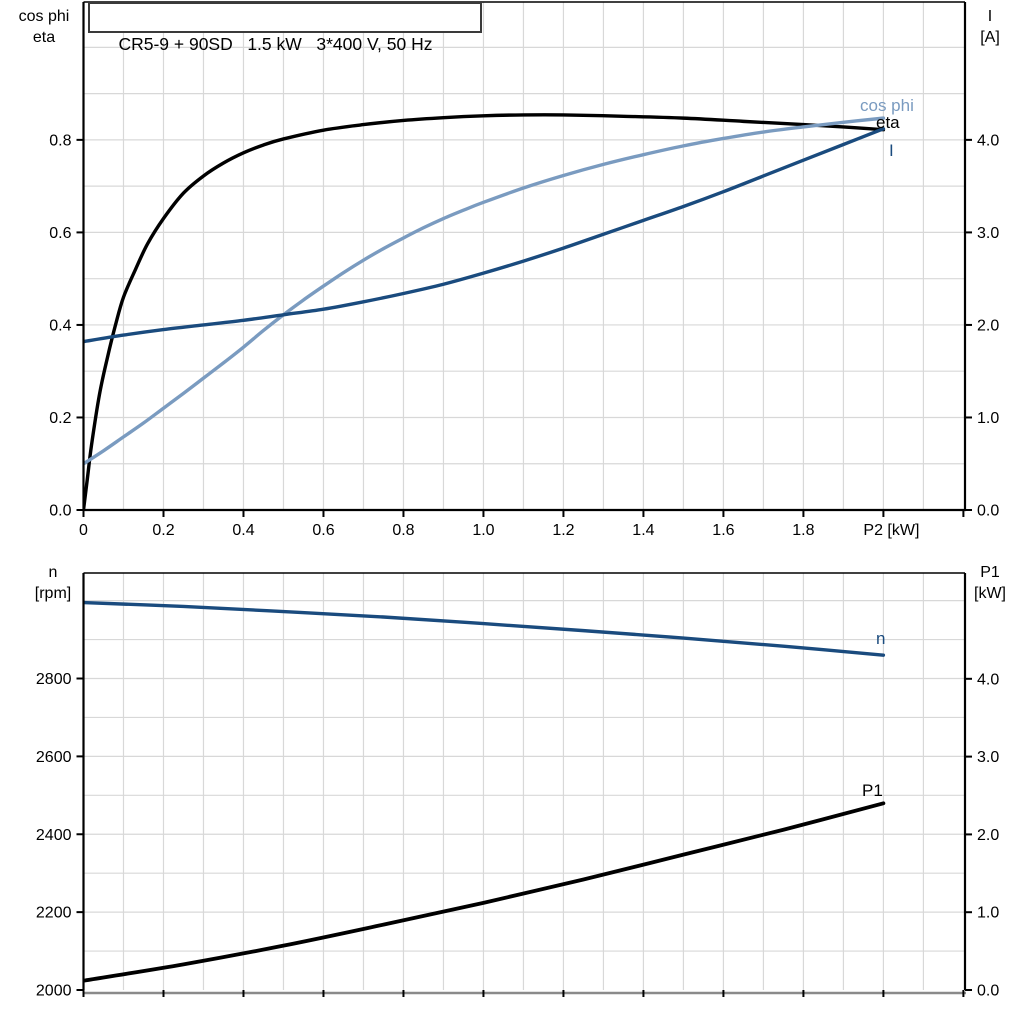  I want to click on curve-label-cos-phi: cos phi, so click(887, 105).